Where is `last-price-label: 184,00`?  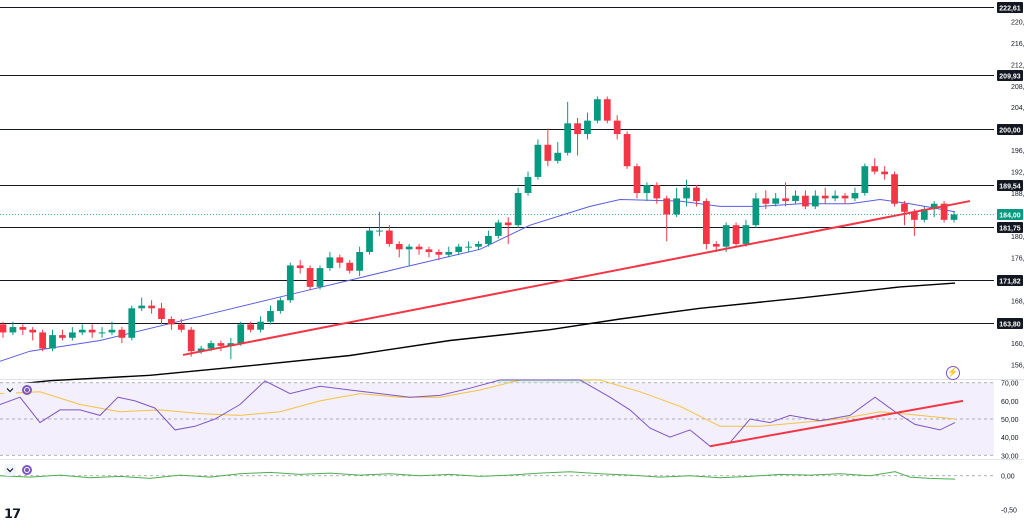
last-price-label: 184,00 is located at coordinates (1010, 216).